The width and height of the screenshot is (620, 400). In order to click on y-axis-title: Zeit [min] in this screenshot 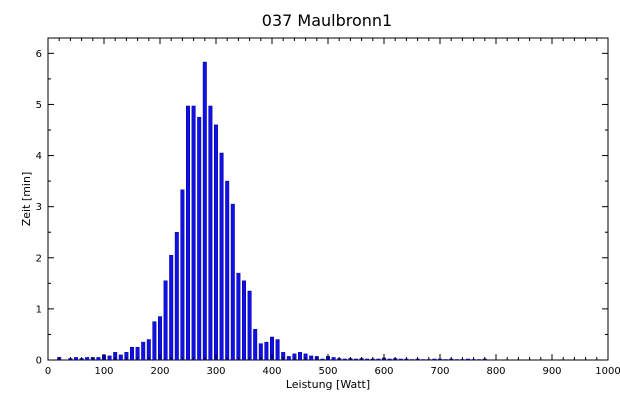, I will do `click(26, 199)`.